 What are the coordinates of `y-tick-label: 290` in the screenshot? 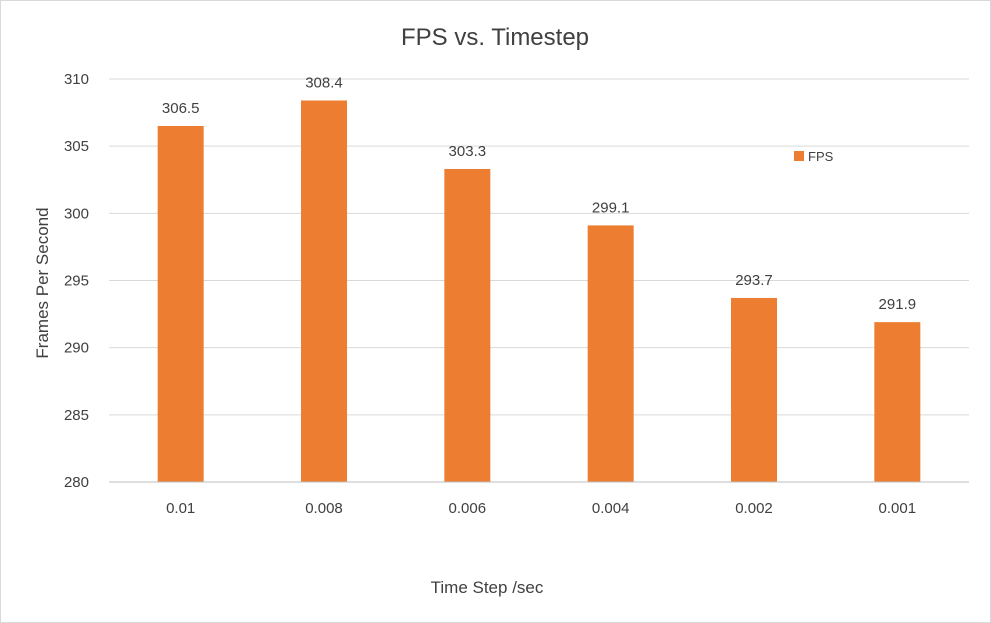 It's located at (76, 348).